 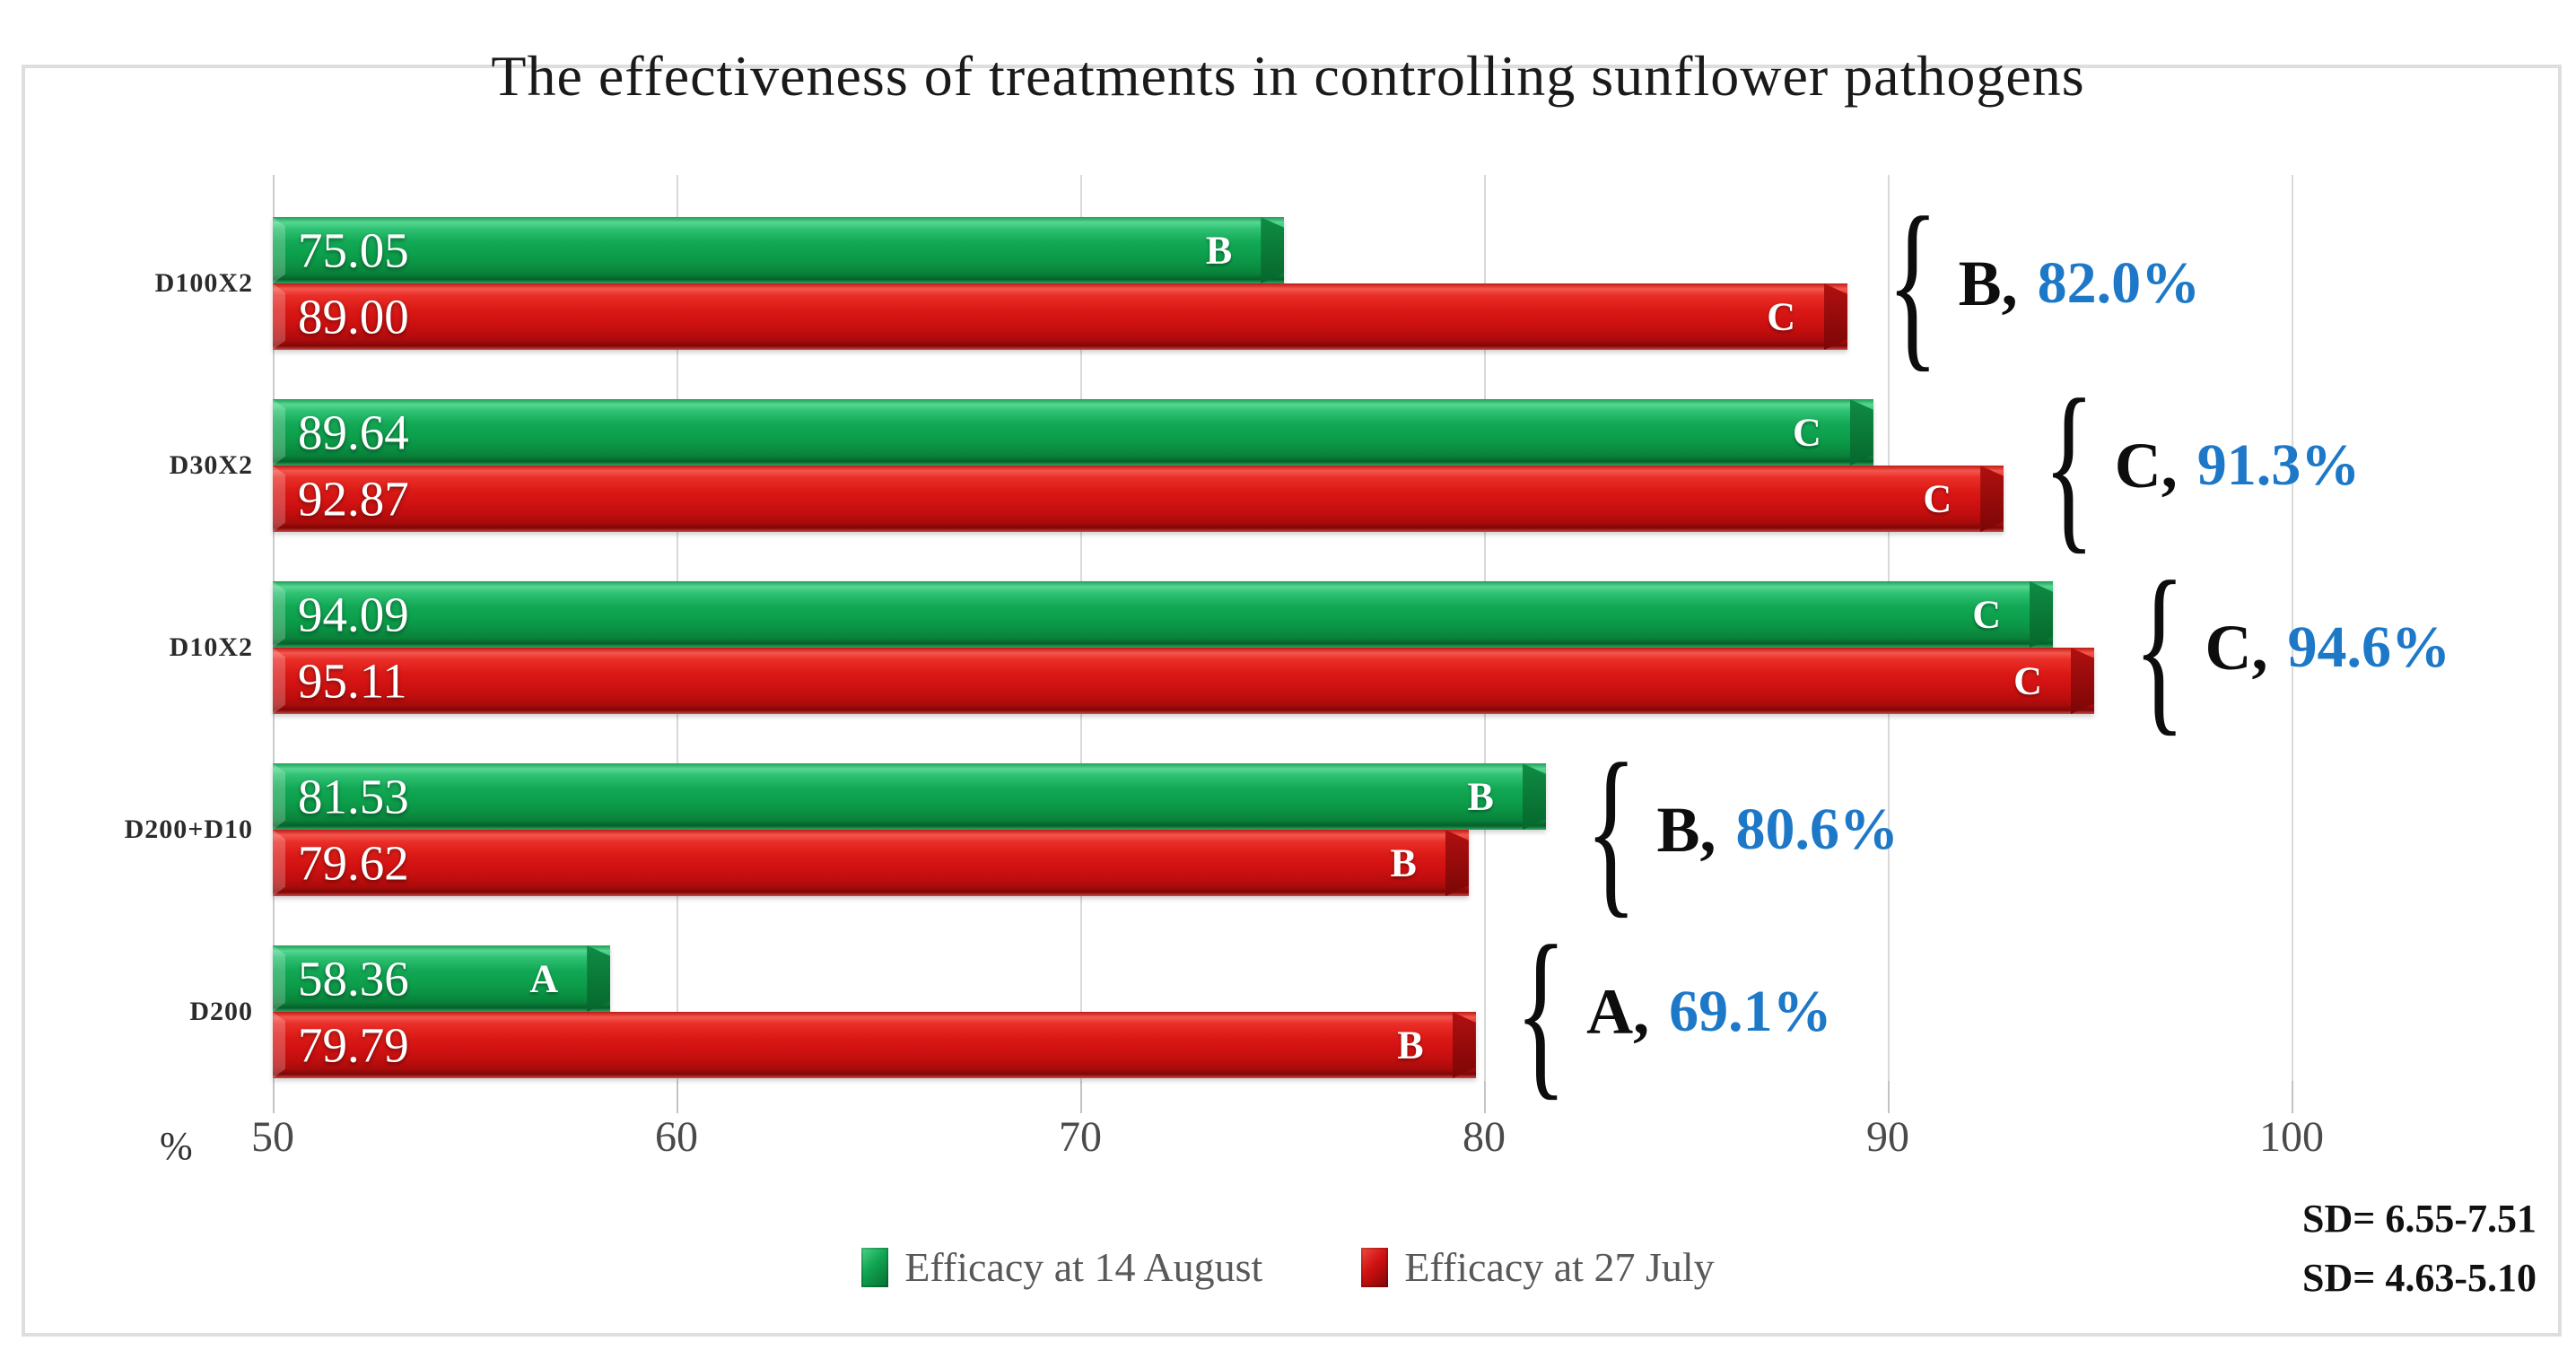 What do you see at coordinates (353, 250) in the screenshot?
I see `bar-value-label: 75.05` at bounding box center [353, 250].